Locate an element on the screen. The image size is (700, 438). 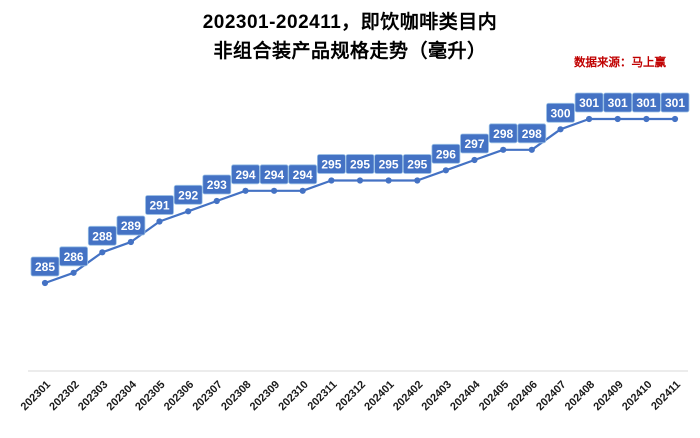
data-label: 289 is located at coordinates (131, 225).